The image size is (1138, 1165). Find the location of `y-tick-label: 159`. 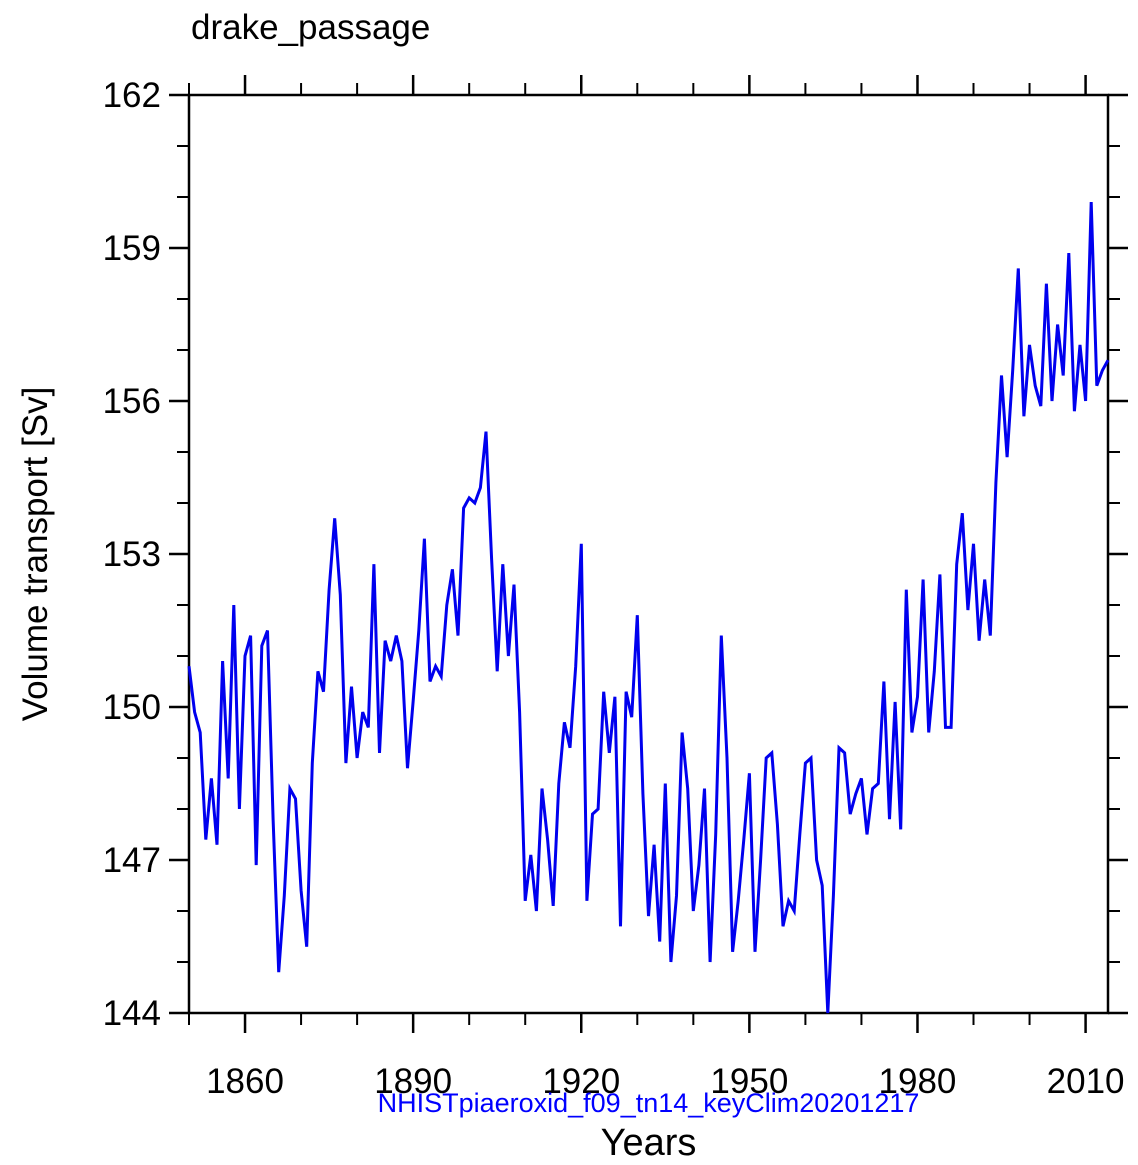

y-tick-label: 159 is located at coordinates (132, 248).